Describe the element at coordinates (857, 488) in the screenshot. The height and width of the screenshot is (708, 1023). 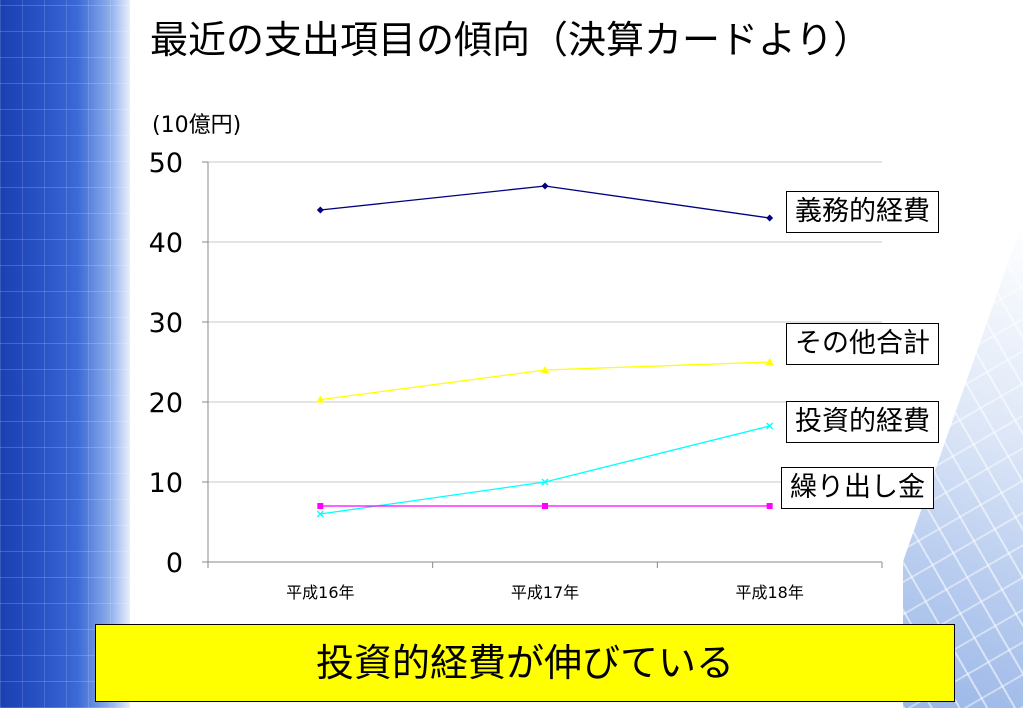
I see `series-label-transfer-funds: 繰り出し金` at that location.